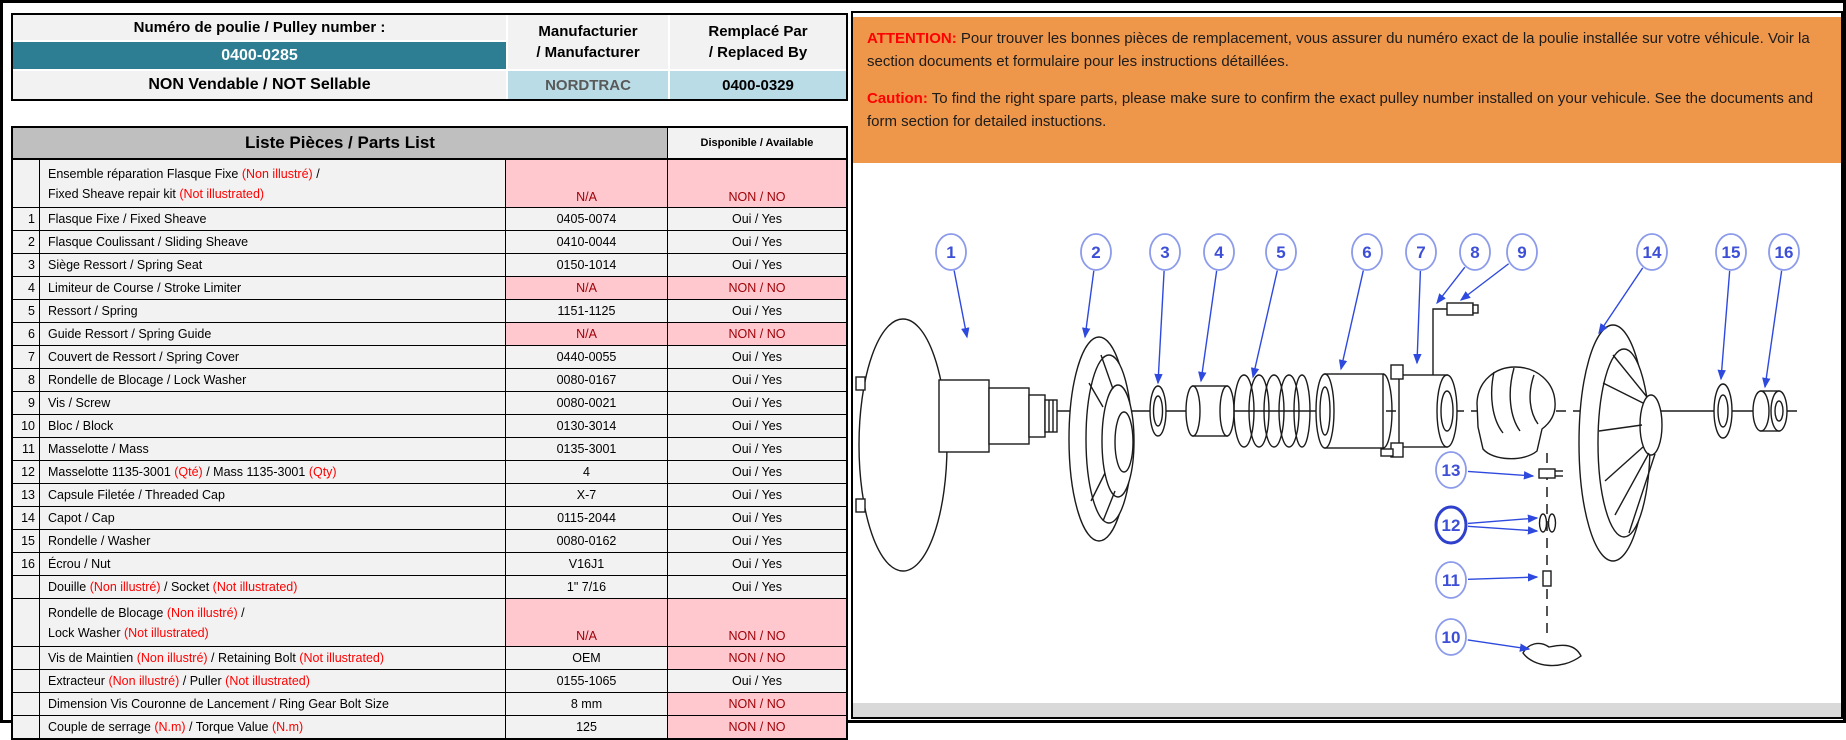 This screenshot has width=1846, height=740. I want to click on part-number: 0080-0021, so click(587, 403).